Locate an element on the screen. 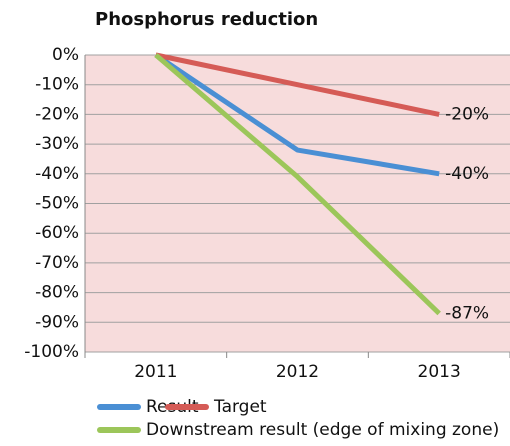 The width and height of the screenshot is (510, 446). x-tick-label: 2013 is located at coordinates (439, 372).